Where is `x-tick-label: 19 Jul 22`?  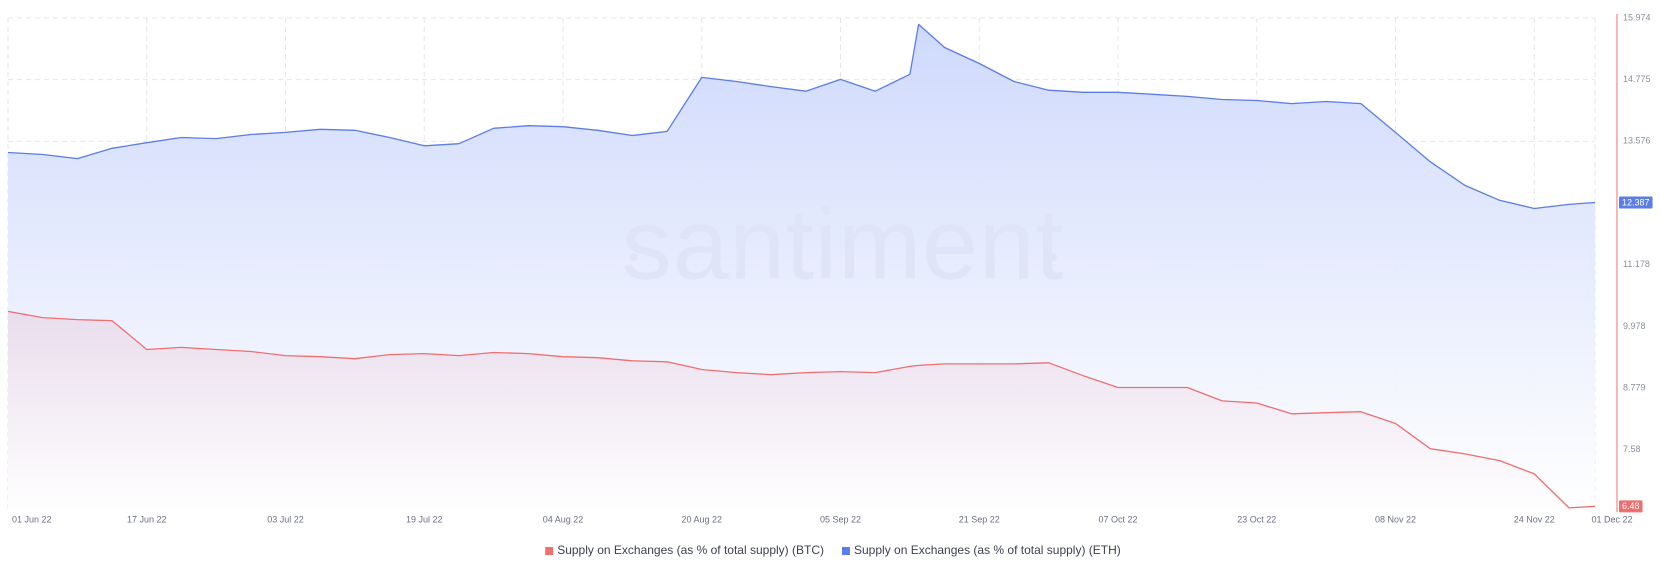 x-tick-label: 19 Jul 22 is located at coordinates (424, 519).